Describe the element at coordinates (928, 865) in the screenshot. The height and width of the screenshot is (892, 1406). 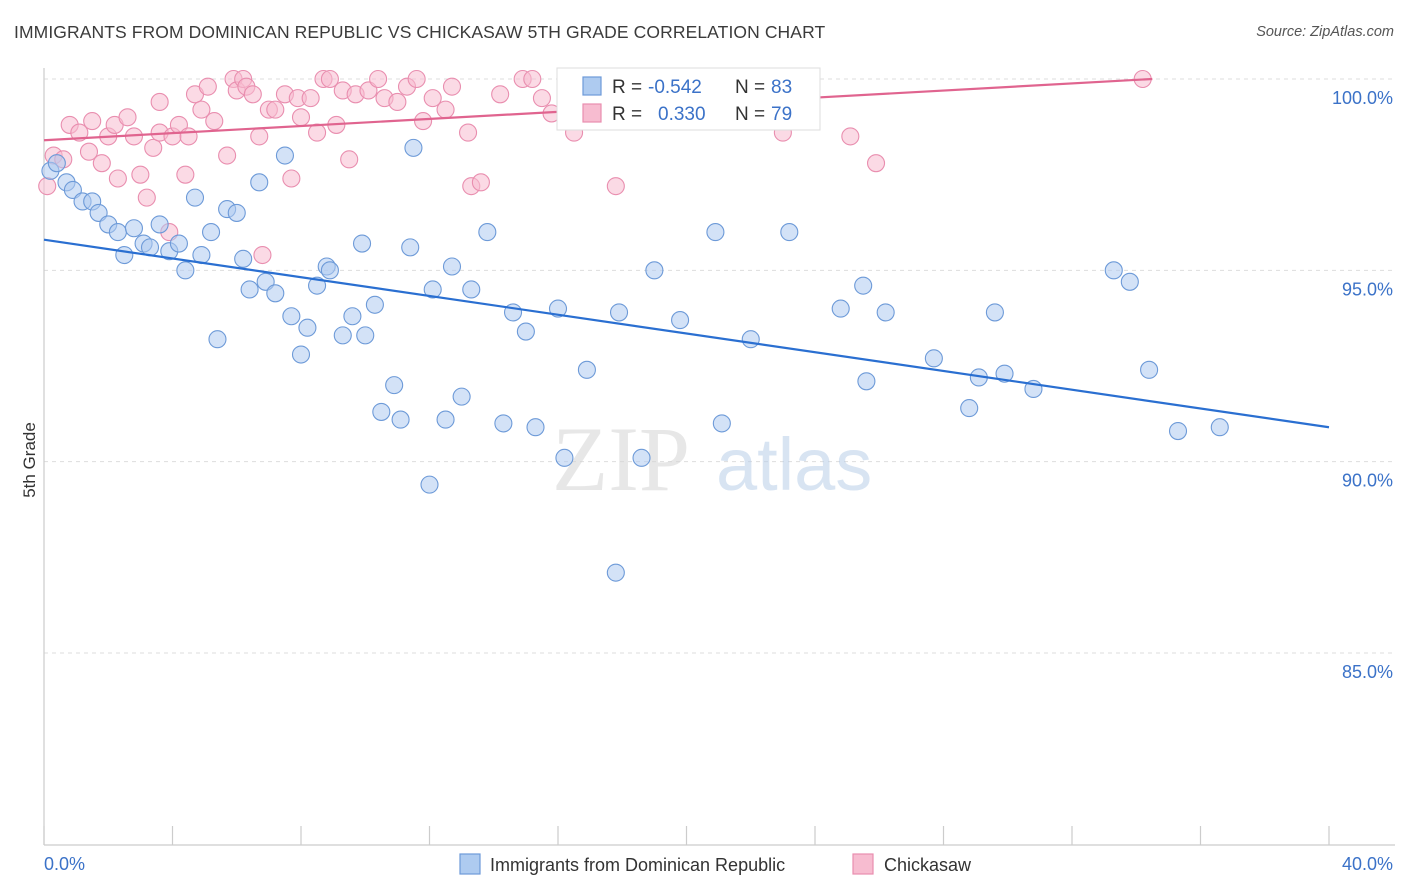
I see `legend-label-chickasaw: Chickasaw` at that location.